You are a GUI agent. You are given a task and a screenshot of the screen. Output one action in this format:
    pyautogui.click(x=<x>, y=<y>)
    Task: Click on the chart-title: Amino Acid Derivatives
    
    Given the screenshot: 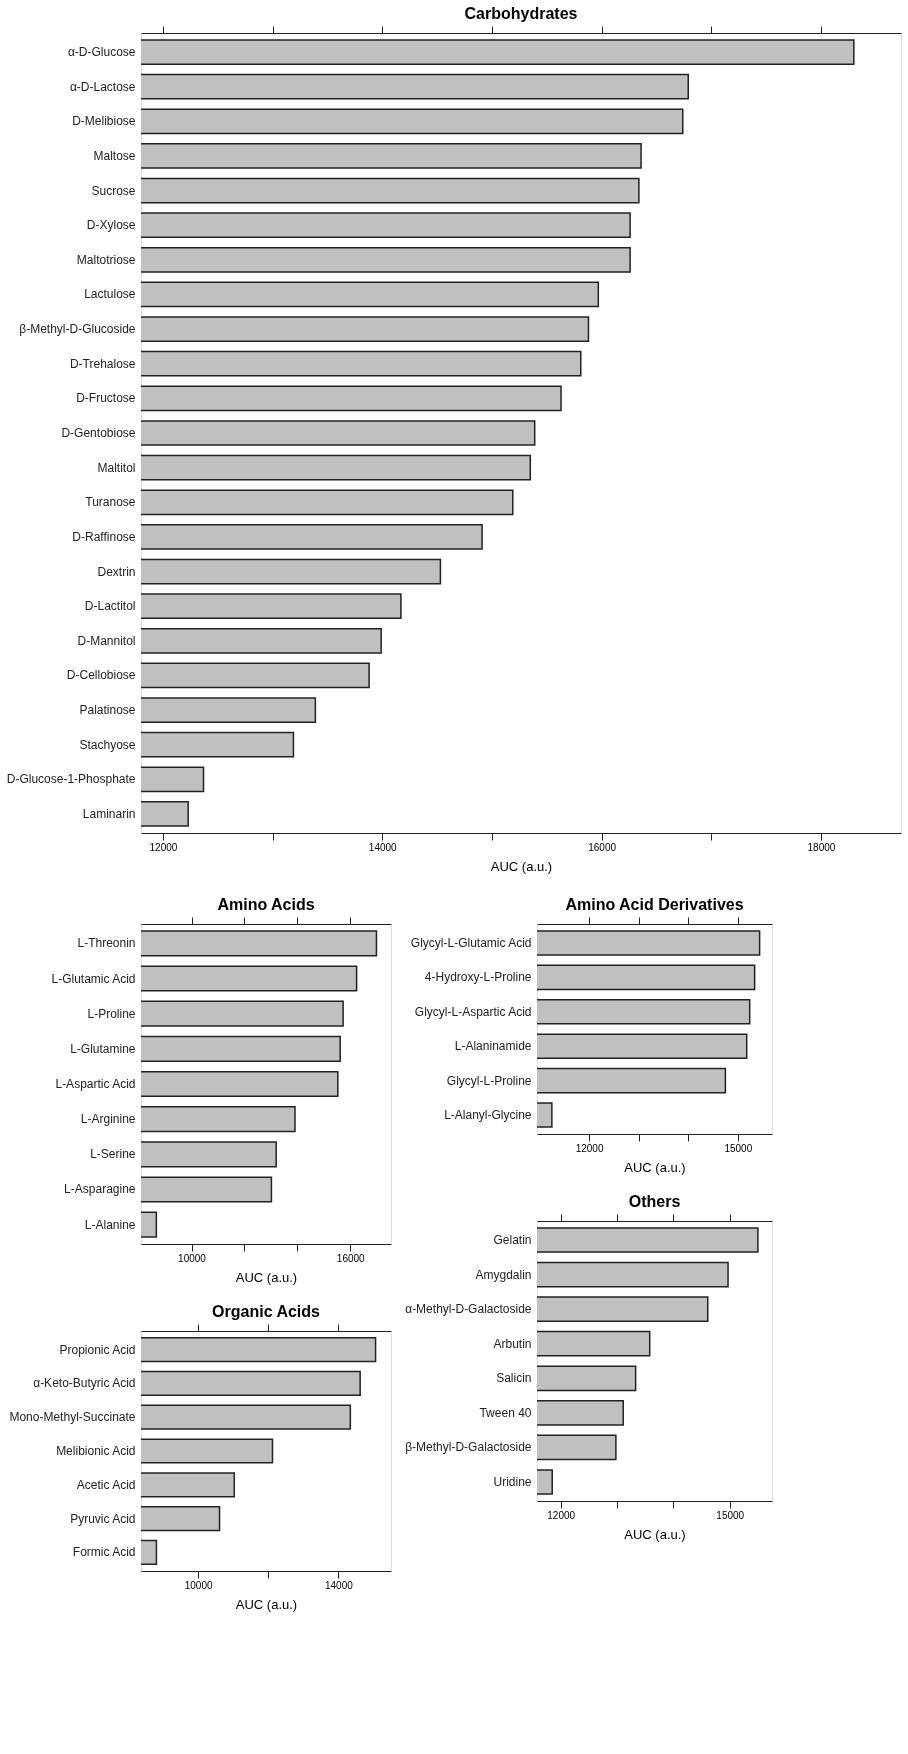 What is the action you would take?
    pyautogui.click(x=654, y=904)
    